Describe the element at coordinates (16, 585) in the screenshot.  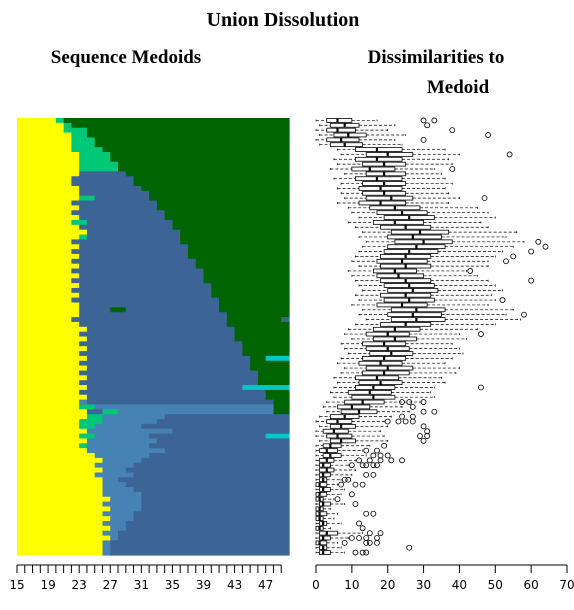
I see `x-tick-label: 15` at that location.